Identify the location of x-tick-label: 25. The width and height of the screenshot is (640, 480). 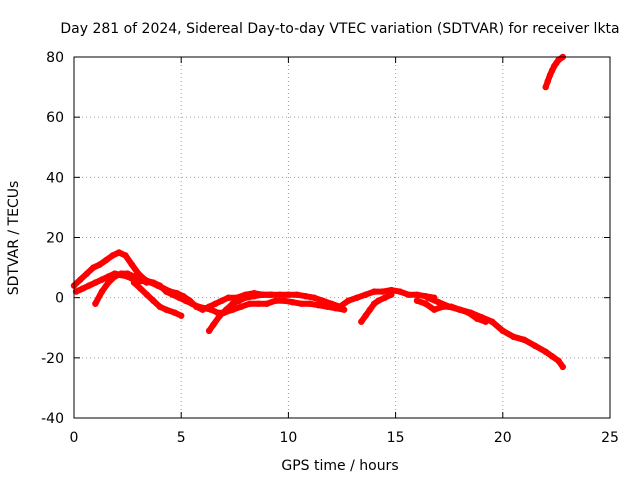
(610, 438).